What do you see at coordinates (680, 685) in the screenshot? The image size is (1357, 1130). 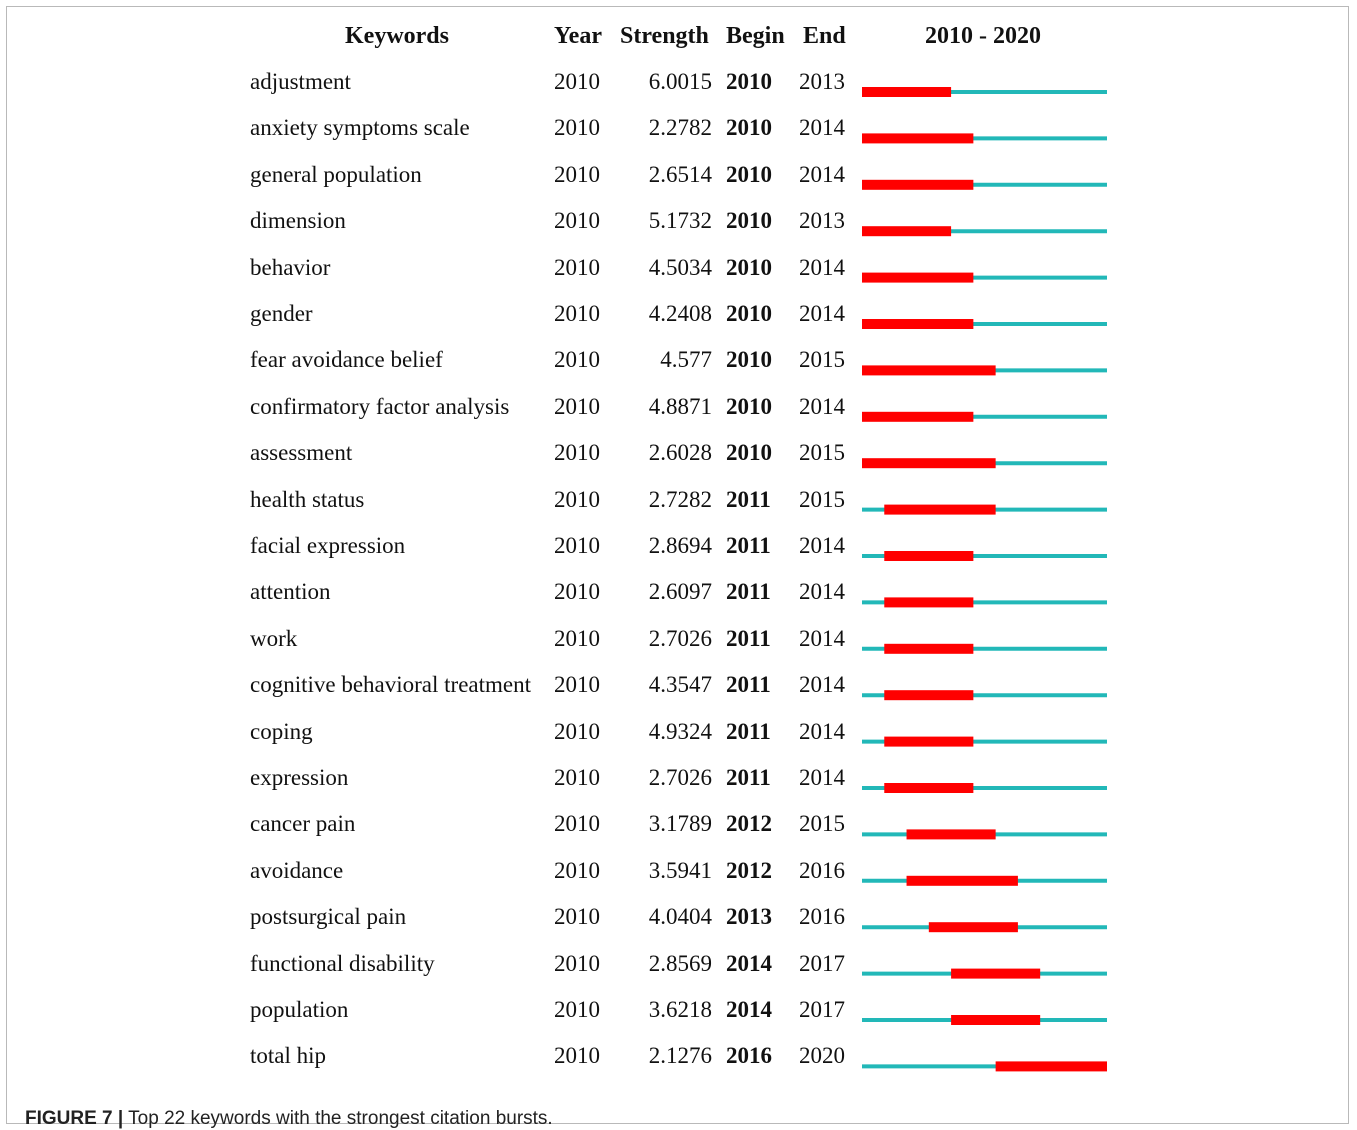 I see `row-strength: 4.3547` at bounding box center [680, 685].